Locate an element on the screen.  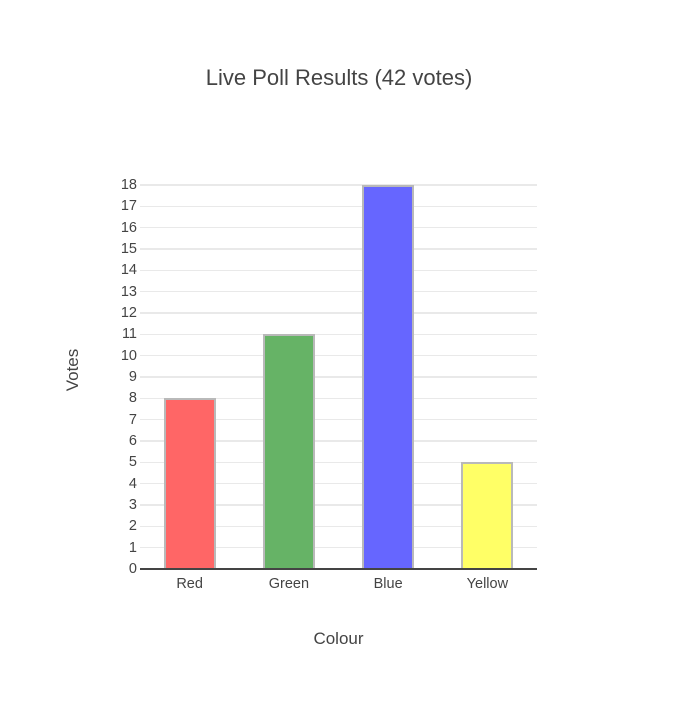
y-axis-ticks: 0 1 2 3 4 5 6 7 8 9 10 11 12 13 14 15 16 17 18 is located at coordinates (68, 377).